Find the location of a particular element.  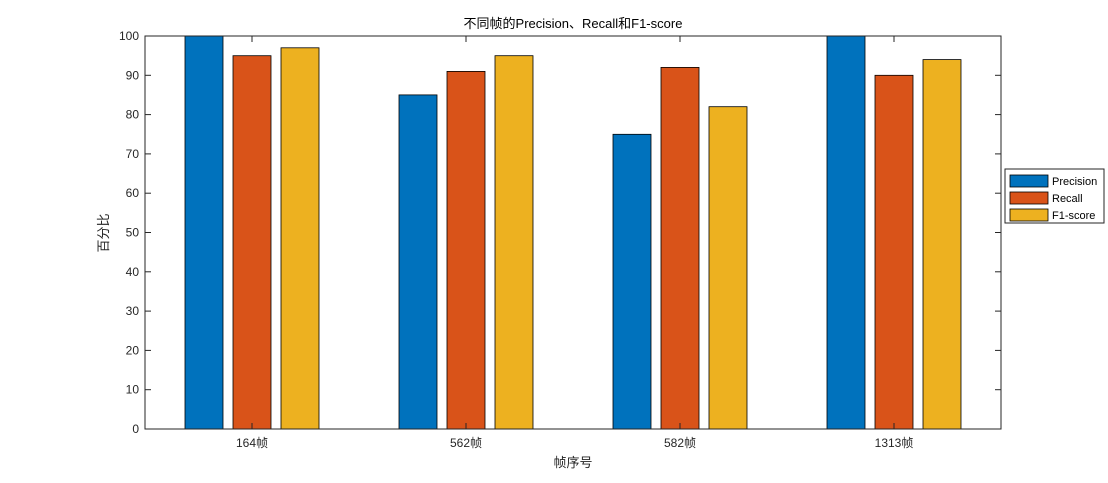

y-tick-label: 100 is located at coordinates (129, 36).